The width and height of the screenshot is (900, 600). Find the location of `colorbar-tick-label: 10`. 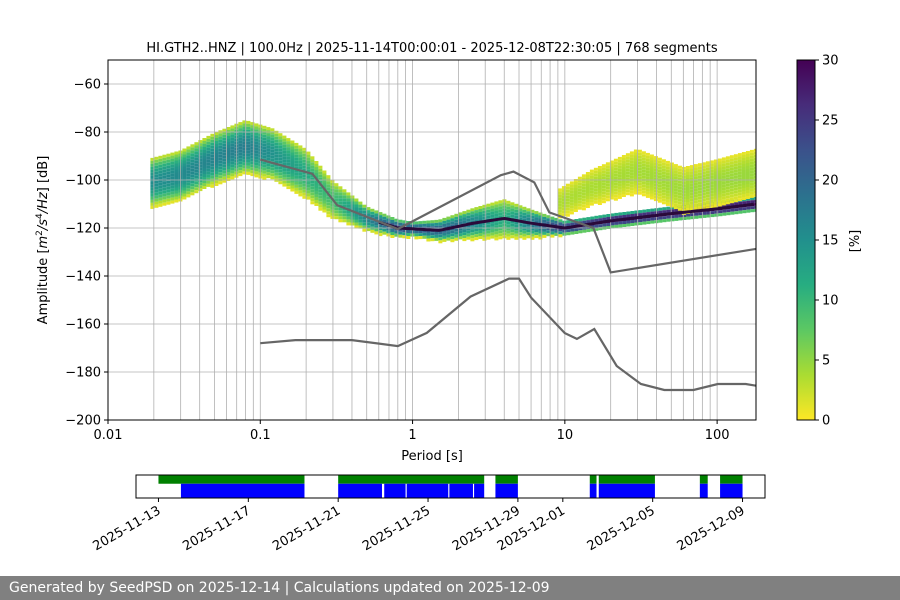

colorbar-tick-label: 10 is located at coordinates (830, 301).